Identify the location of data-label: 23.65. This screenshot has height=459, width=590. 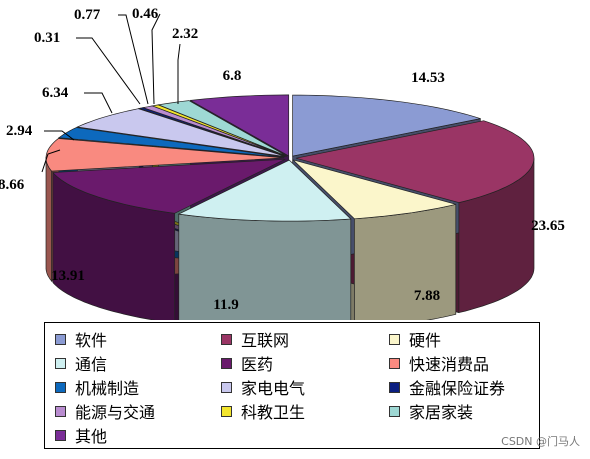
(548, 226).